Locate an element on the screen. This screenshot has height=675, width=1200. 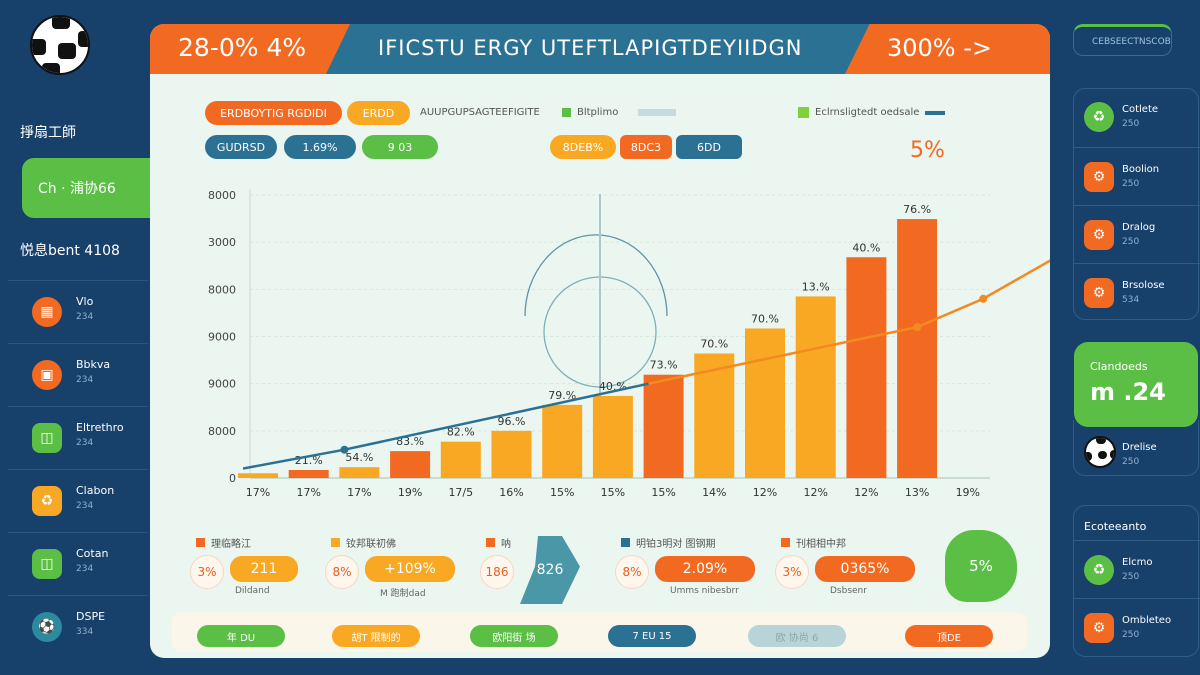
stat-legend: 刊相相中邦 is located at coordinates (813, 542).